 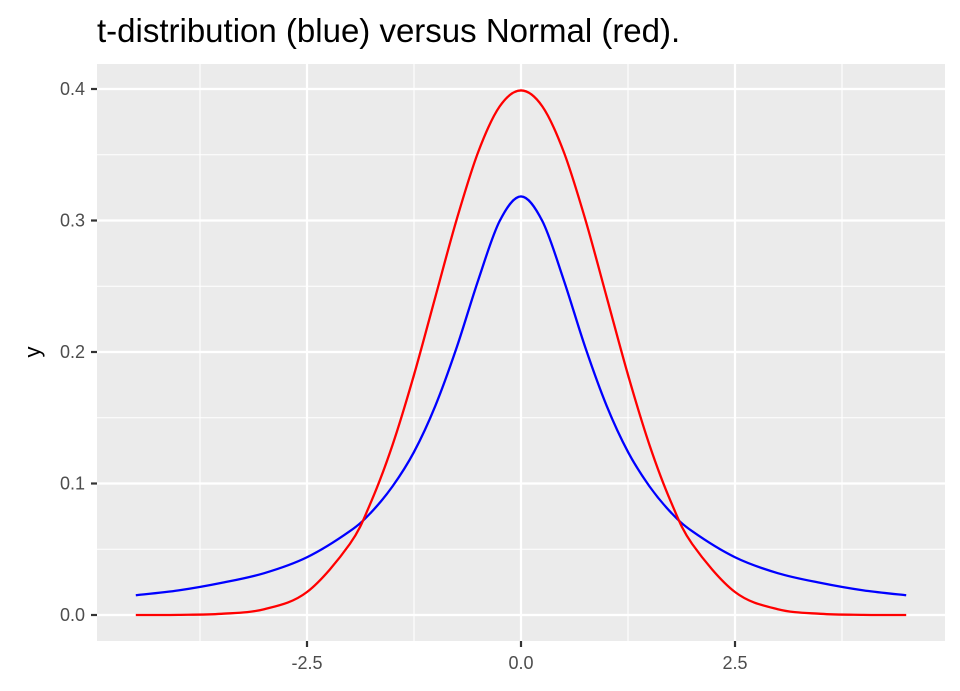 I want to click on x-axis: -2.5 0.0 2.5, so click(x=519, y=657).